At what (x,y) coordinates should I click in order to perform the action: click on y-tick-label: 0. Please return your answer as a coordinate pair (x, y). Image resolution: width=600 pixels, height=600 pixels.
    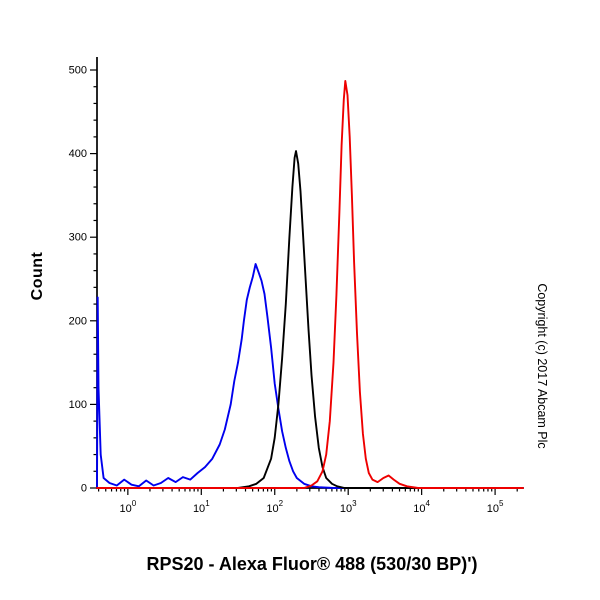
    Looking at the image, I should click on (84, 489).